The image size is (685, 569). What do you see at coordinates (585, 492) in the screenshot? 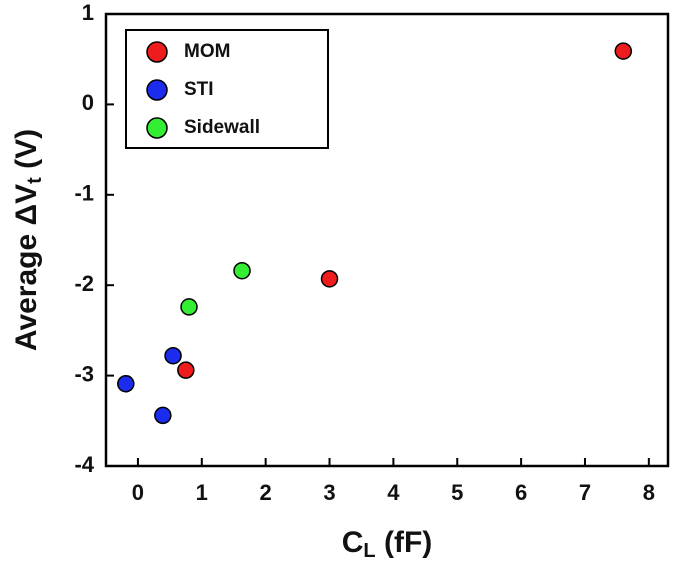
I see `x-tick-label: 7` at bounding box center [585, 492].